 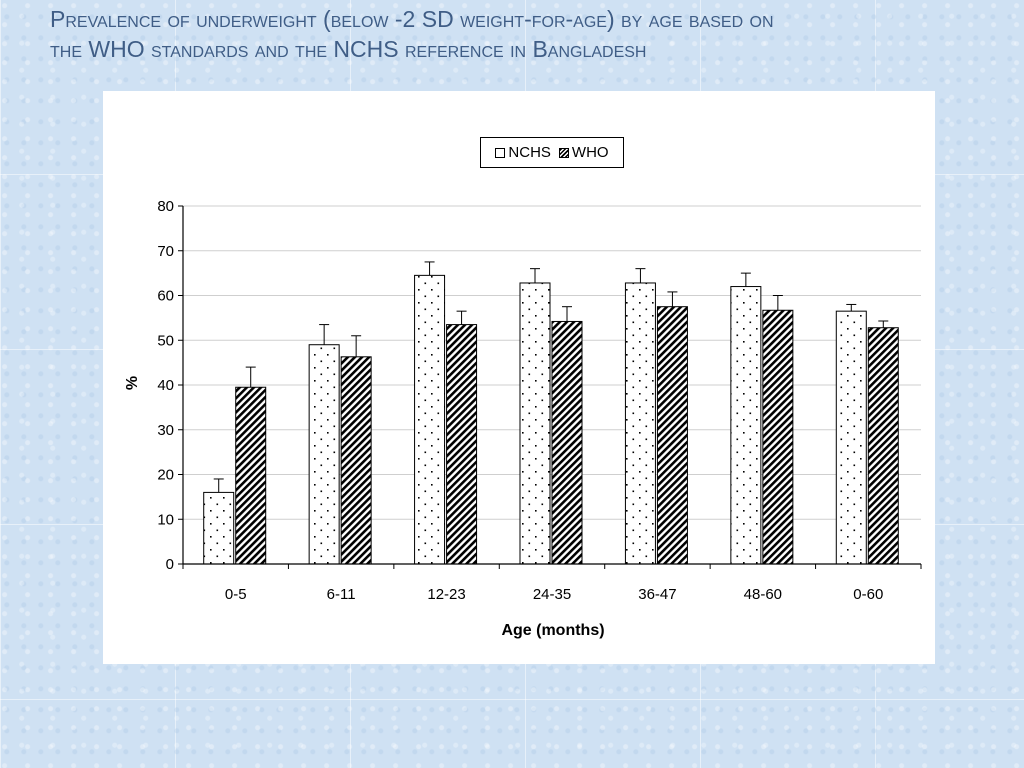 I want to click on legend-label-nchs: NCHS, so click(x=529, y=152).